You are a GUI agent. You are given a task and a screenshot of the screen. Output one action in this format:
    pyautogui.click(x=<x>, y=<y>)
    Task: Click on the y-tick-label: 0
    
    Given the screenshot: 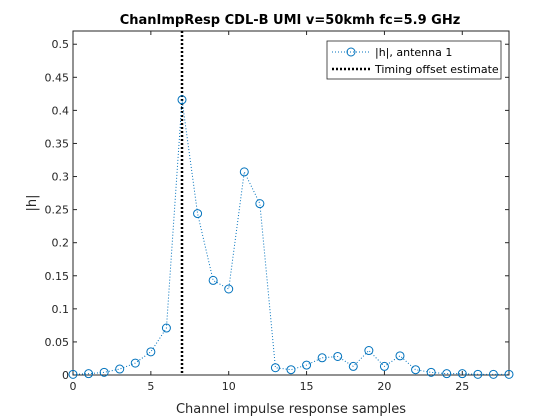 What is the action you would take?
    pyautogui.click(x=65, y=375)
    